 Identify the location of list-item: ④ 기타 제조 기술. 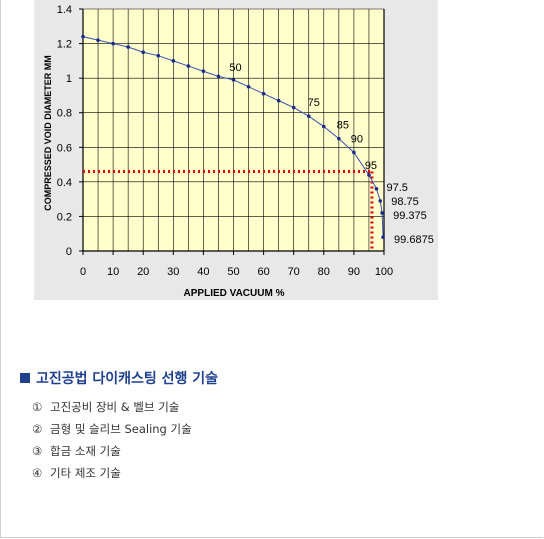
(276, 473).